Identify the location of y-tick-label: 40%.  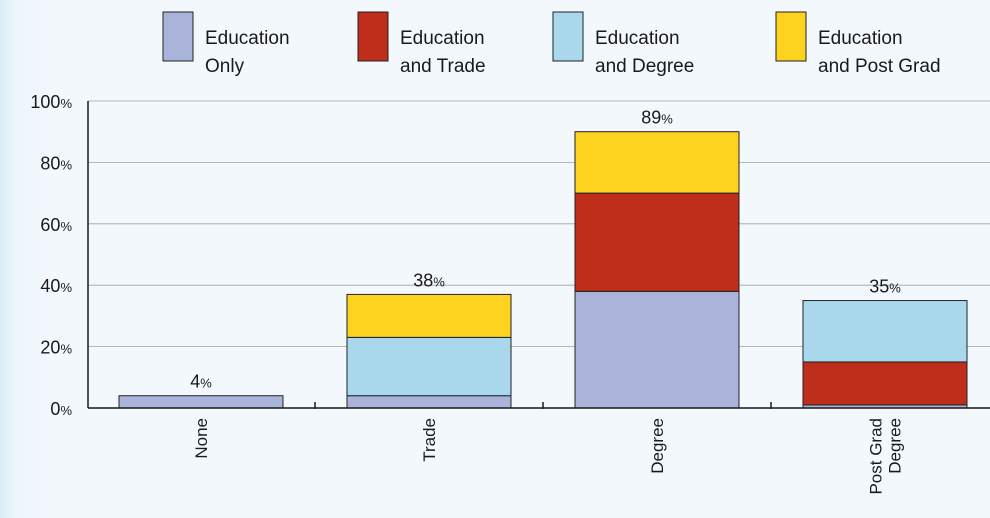
(56, 286).